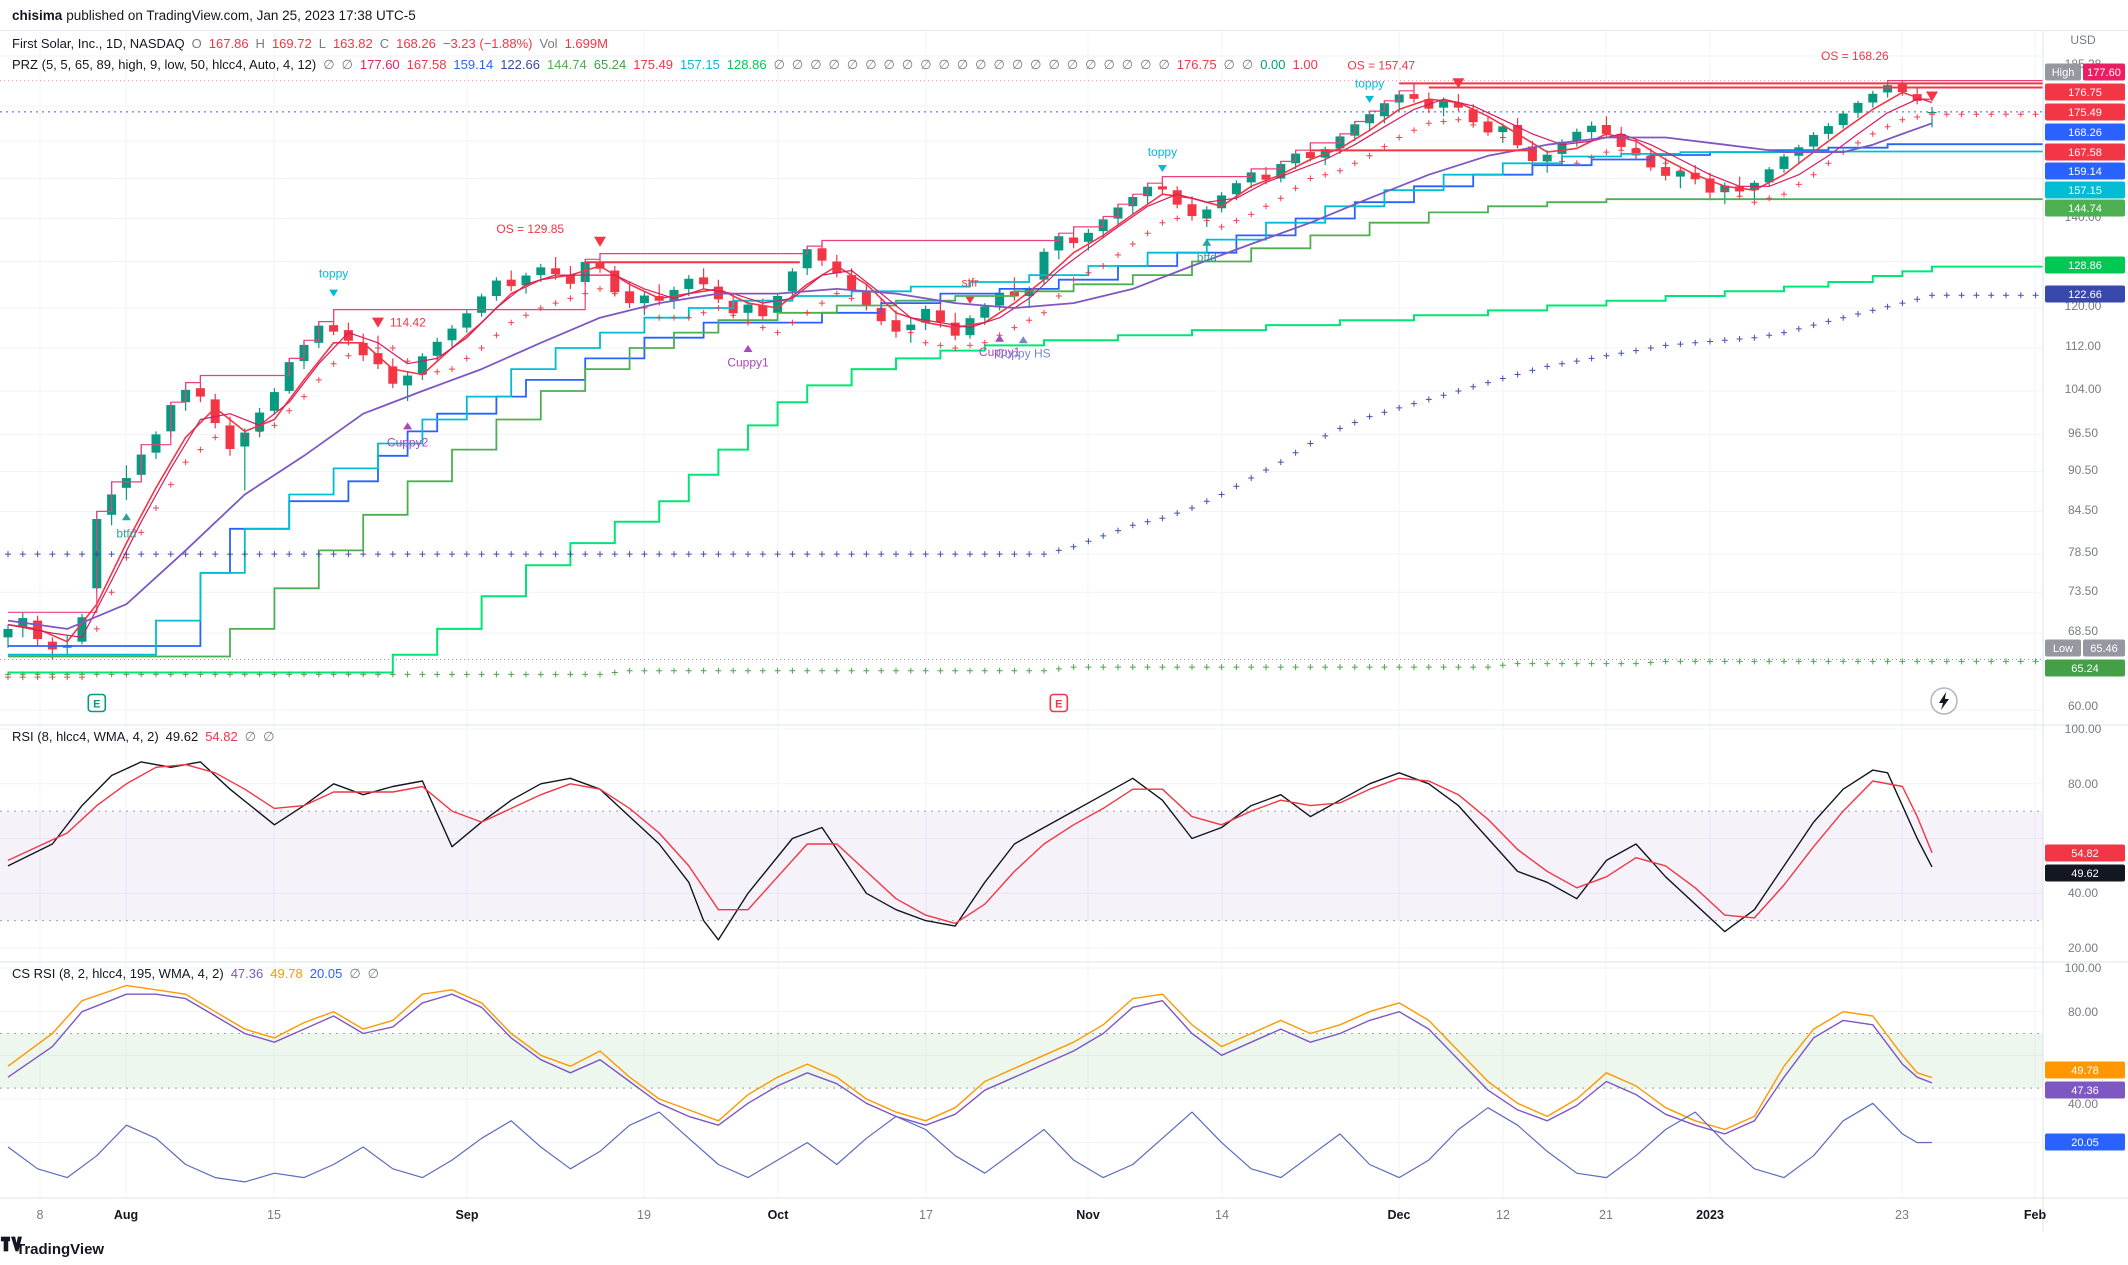 This screenshot has height=1265, width=2128. I want to click on axis-label: 100.00, so click(2083, 968).